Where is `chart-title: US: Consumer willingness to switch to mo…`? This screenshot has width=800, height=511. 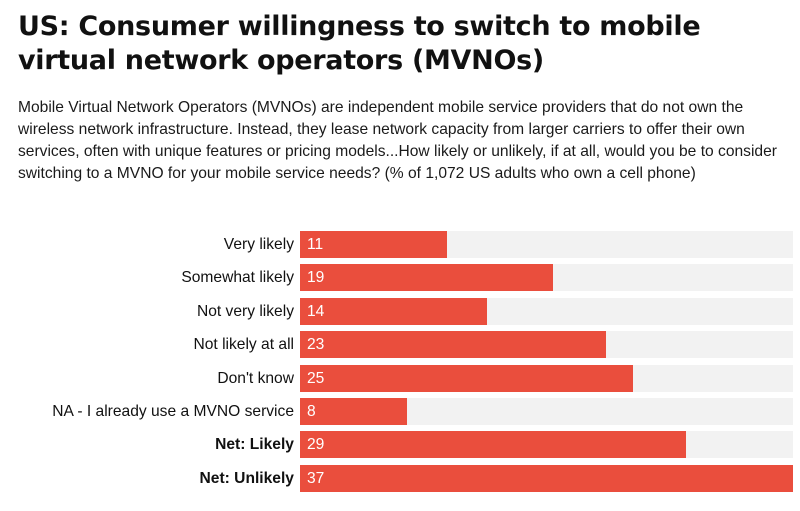
chart-title: US: Consumer willingness to switch to mo… is located at coordinates (359, 43).